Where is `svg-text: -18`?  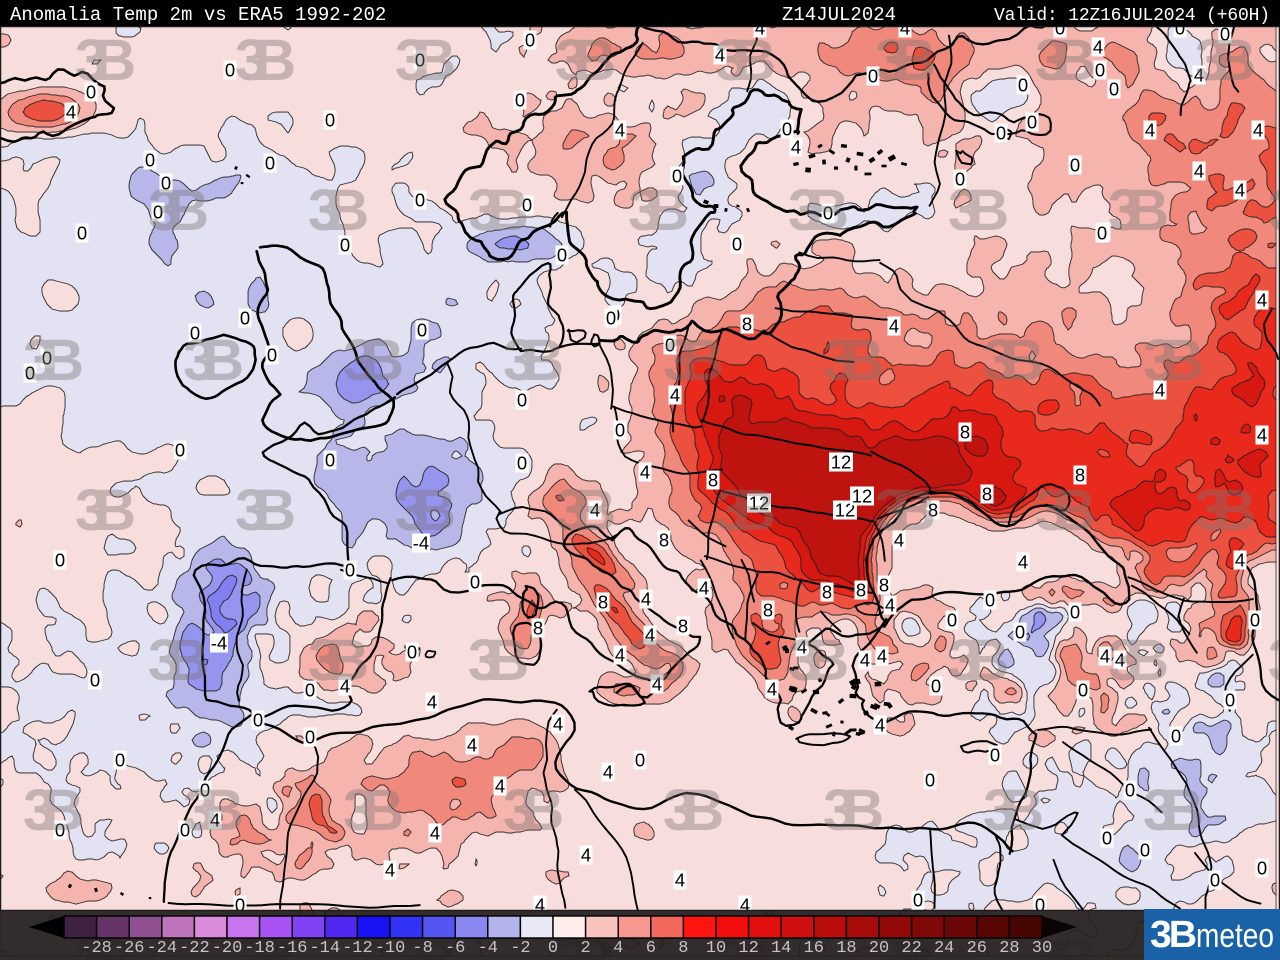
svg-text: -18 is located at coordinates (259, 948).